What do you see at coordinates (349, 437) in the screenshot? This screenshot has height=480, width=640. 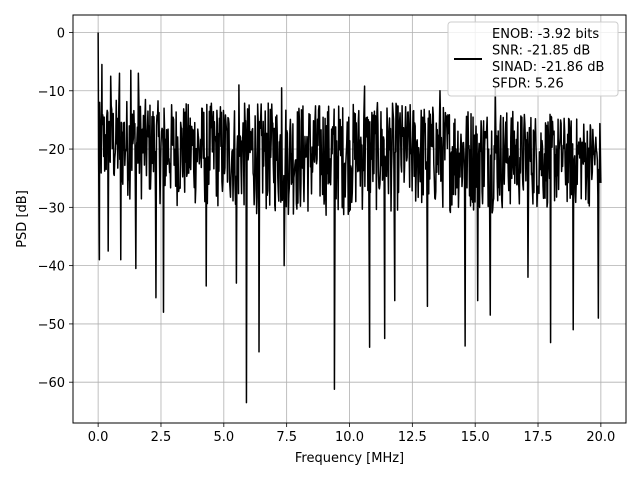 I see `x-tick-label: 10.0` at bounding box center [349, 437].